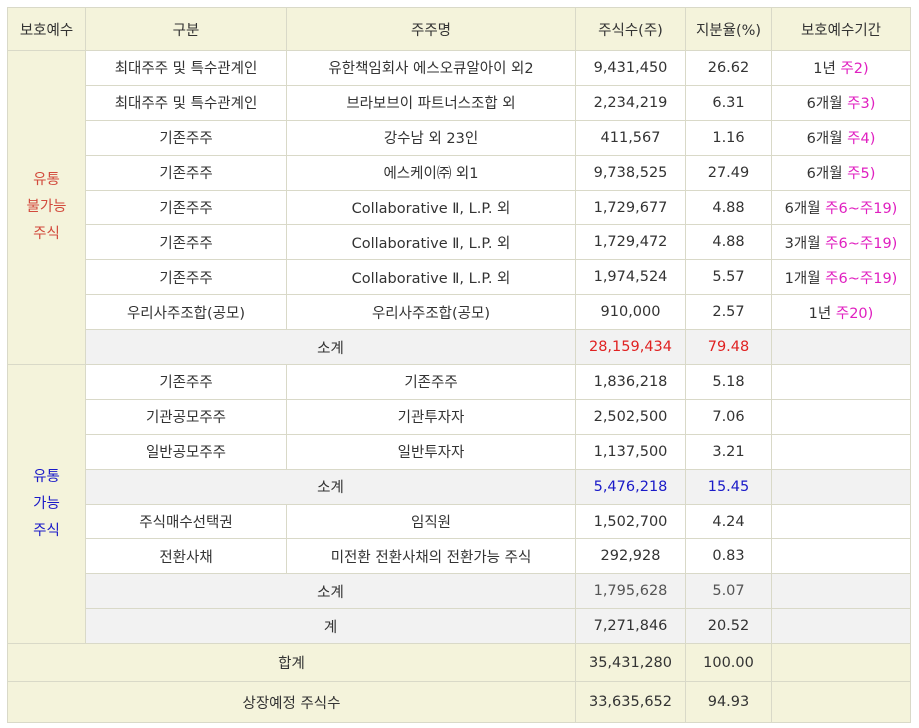 This screenshot has height=728, width=919. I want to click on header-row: 보호예수 구분 주주명 주식수(주) 지분율(%) 보호예수기간, so click(459, 29).